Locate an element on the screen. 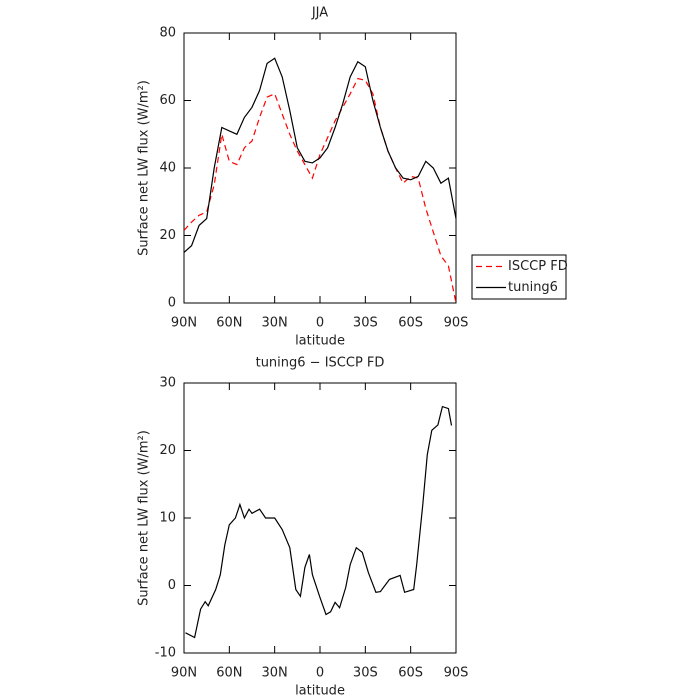 This screenshot has width=700, height=700. y-tick-label: 10 is located at coordinates (167, 518).